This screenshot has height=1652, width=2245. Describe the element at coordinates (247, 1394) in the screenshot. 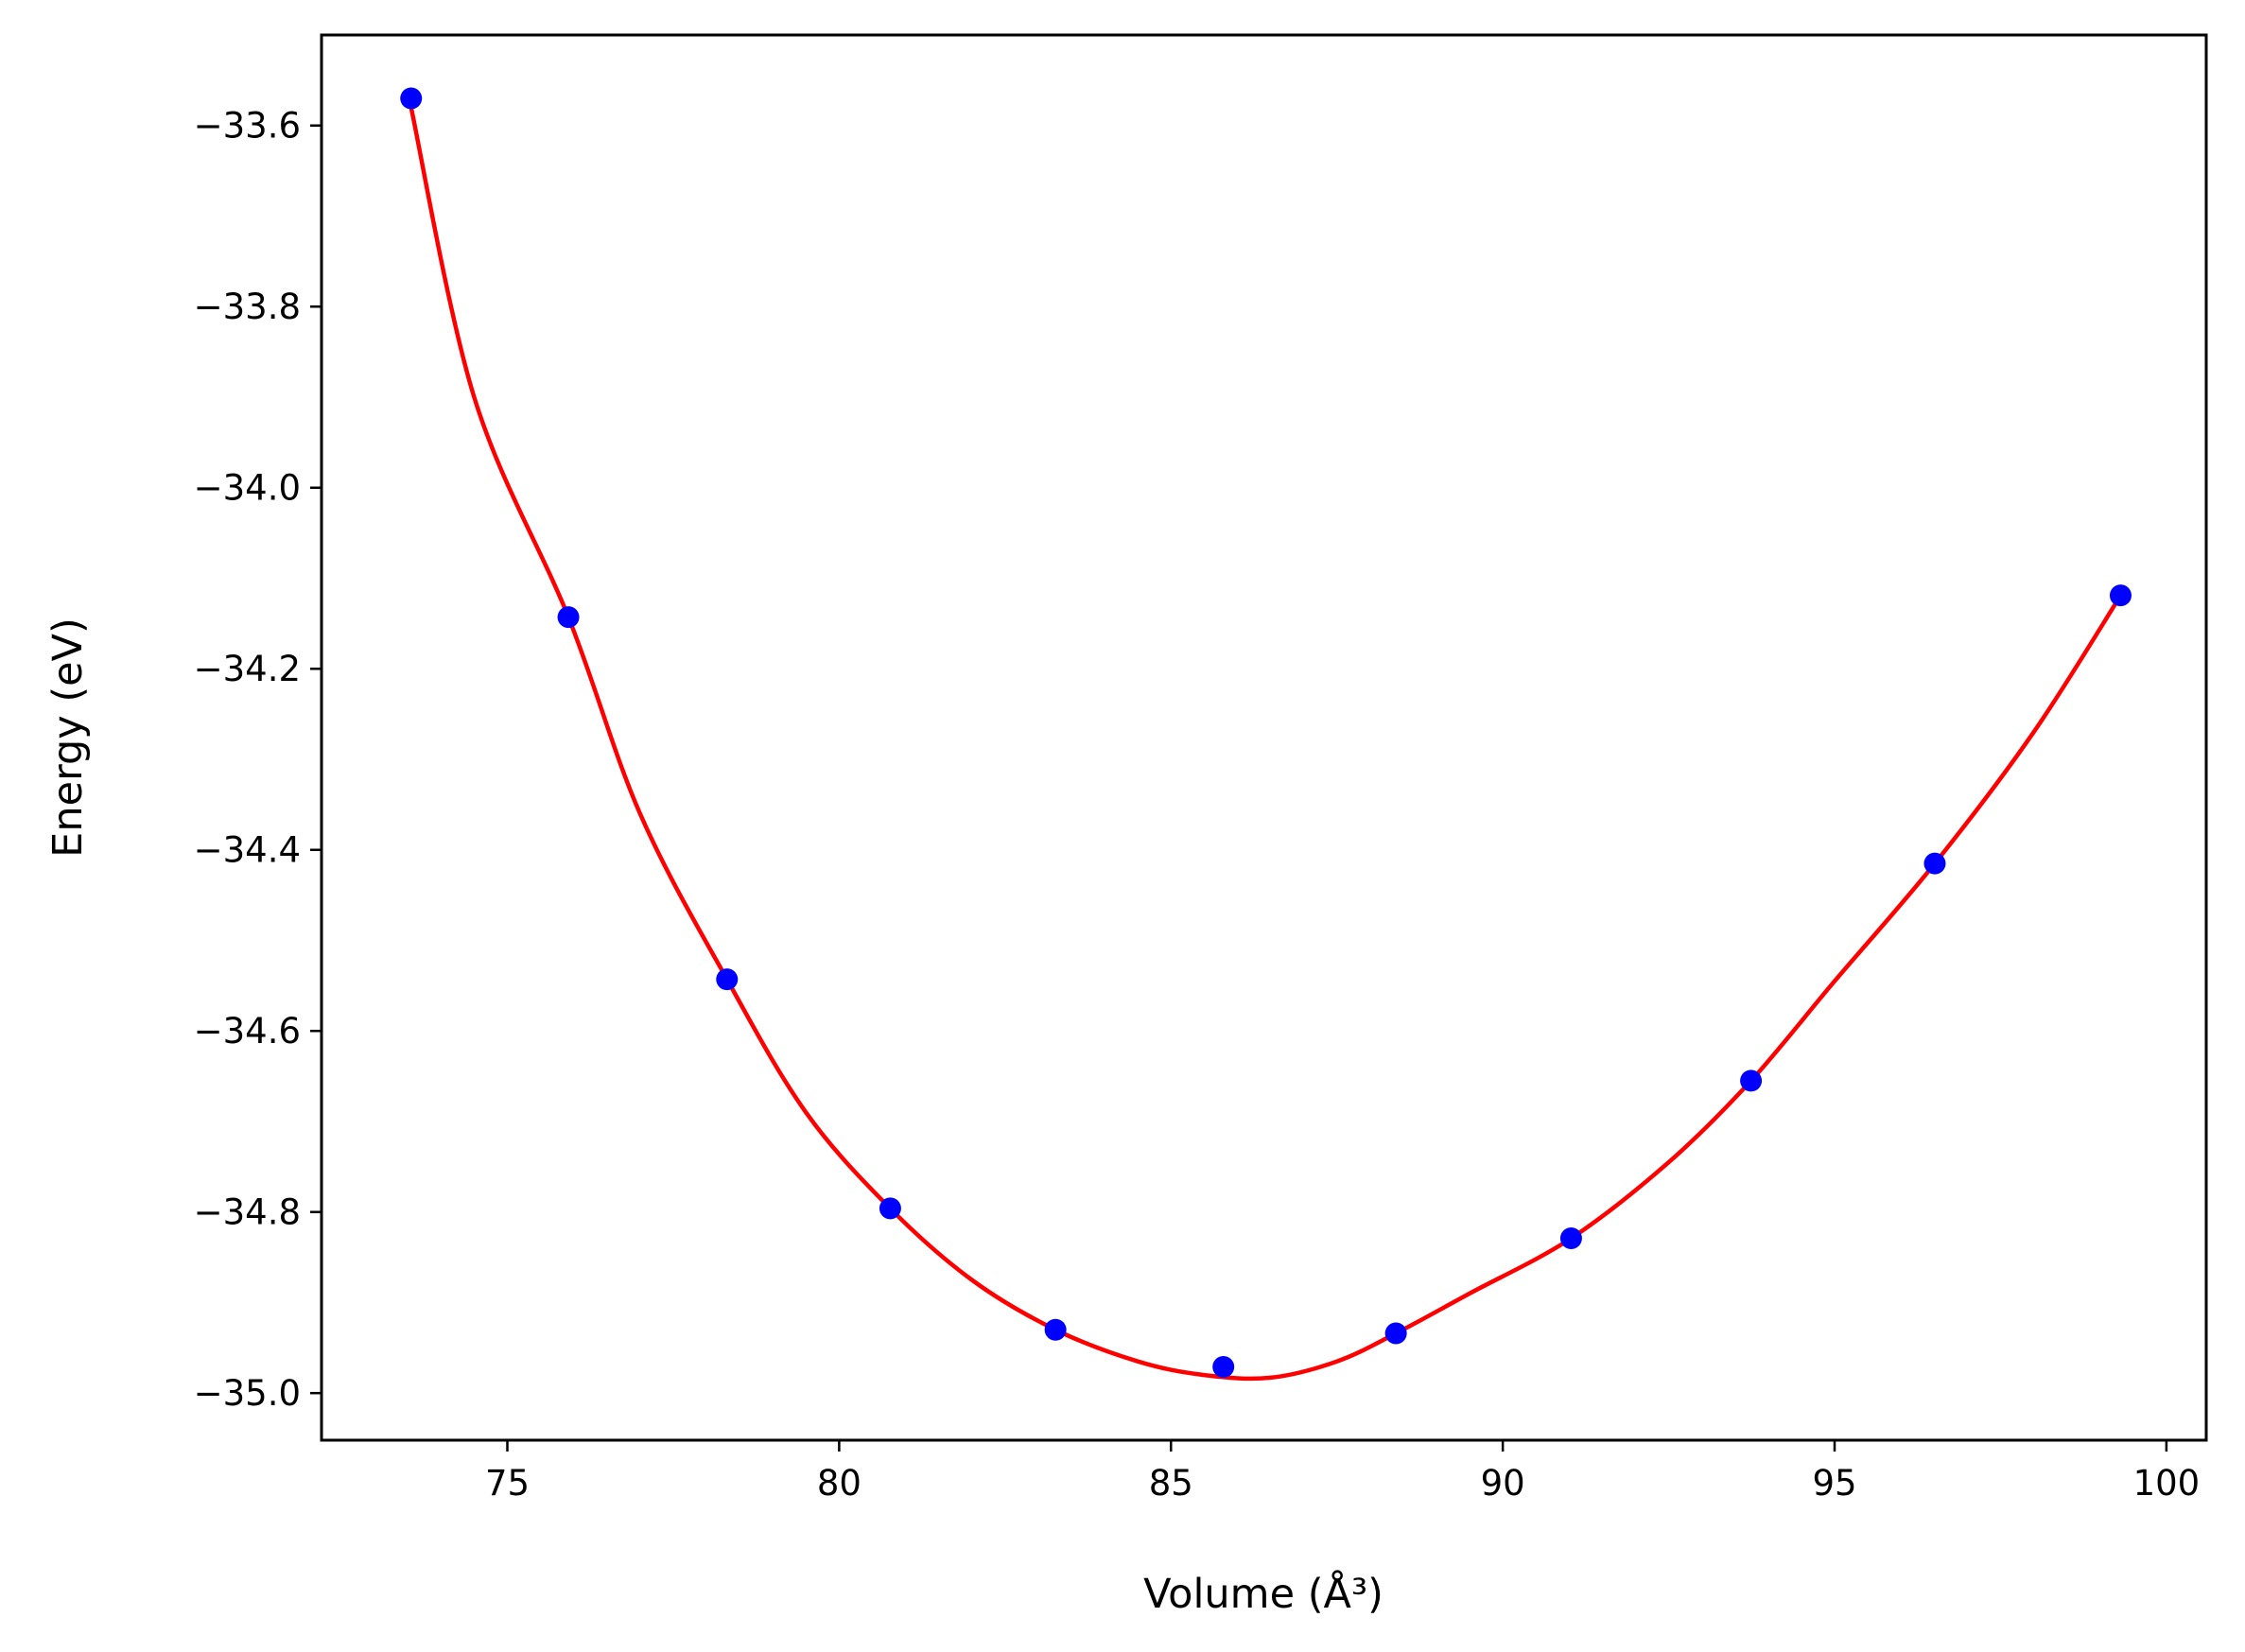

I see `y-tick-label: −35.0` at that location.